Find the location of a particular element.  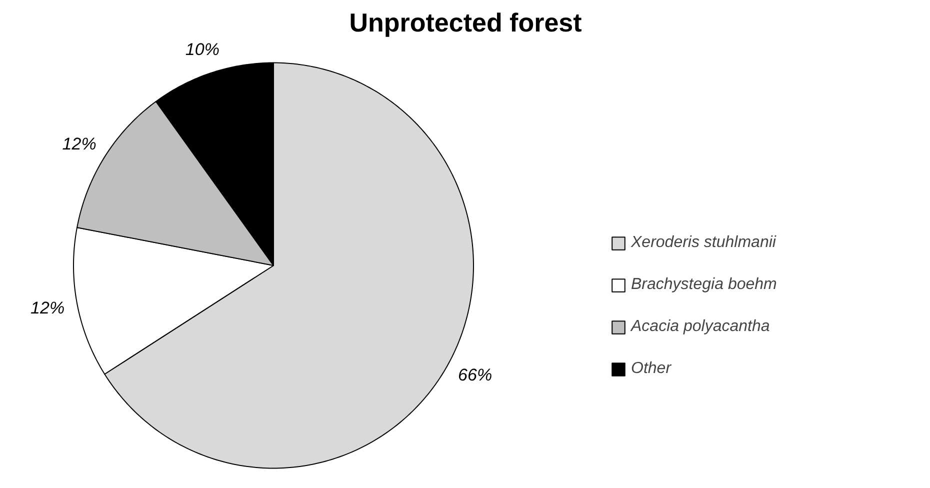

data-label: 66% is located at coordinates (475, 374).